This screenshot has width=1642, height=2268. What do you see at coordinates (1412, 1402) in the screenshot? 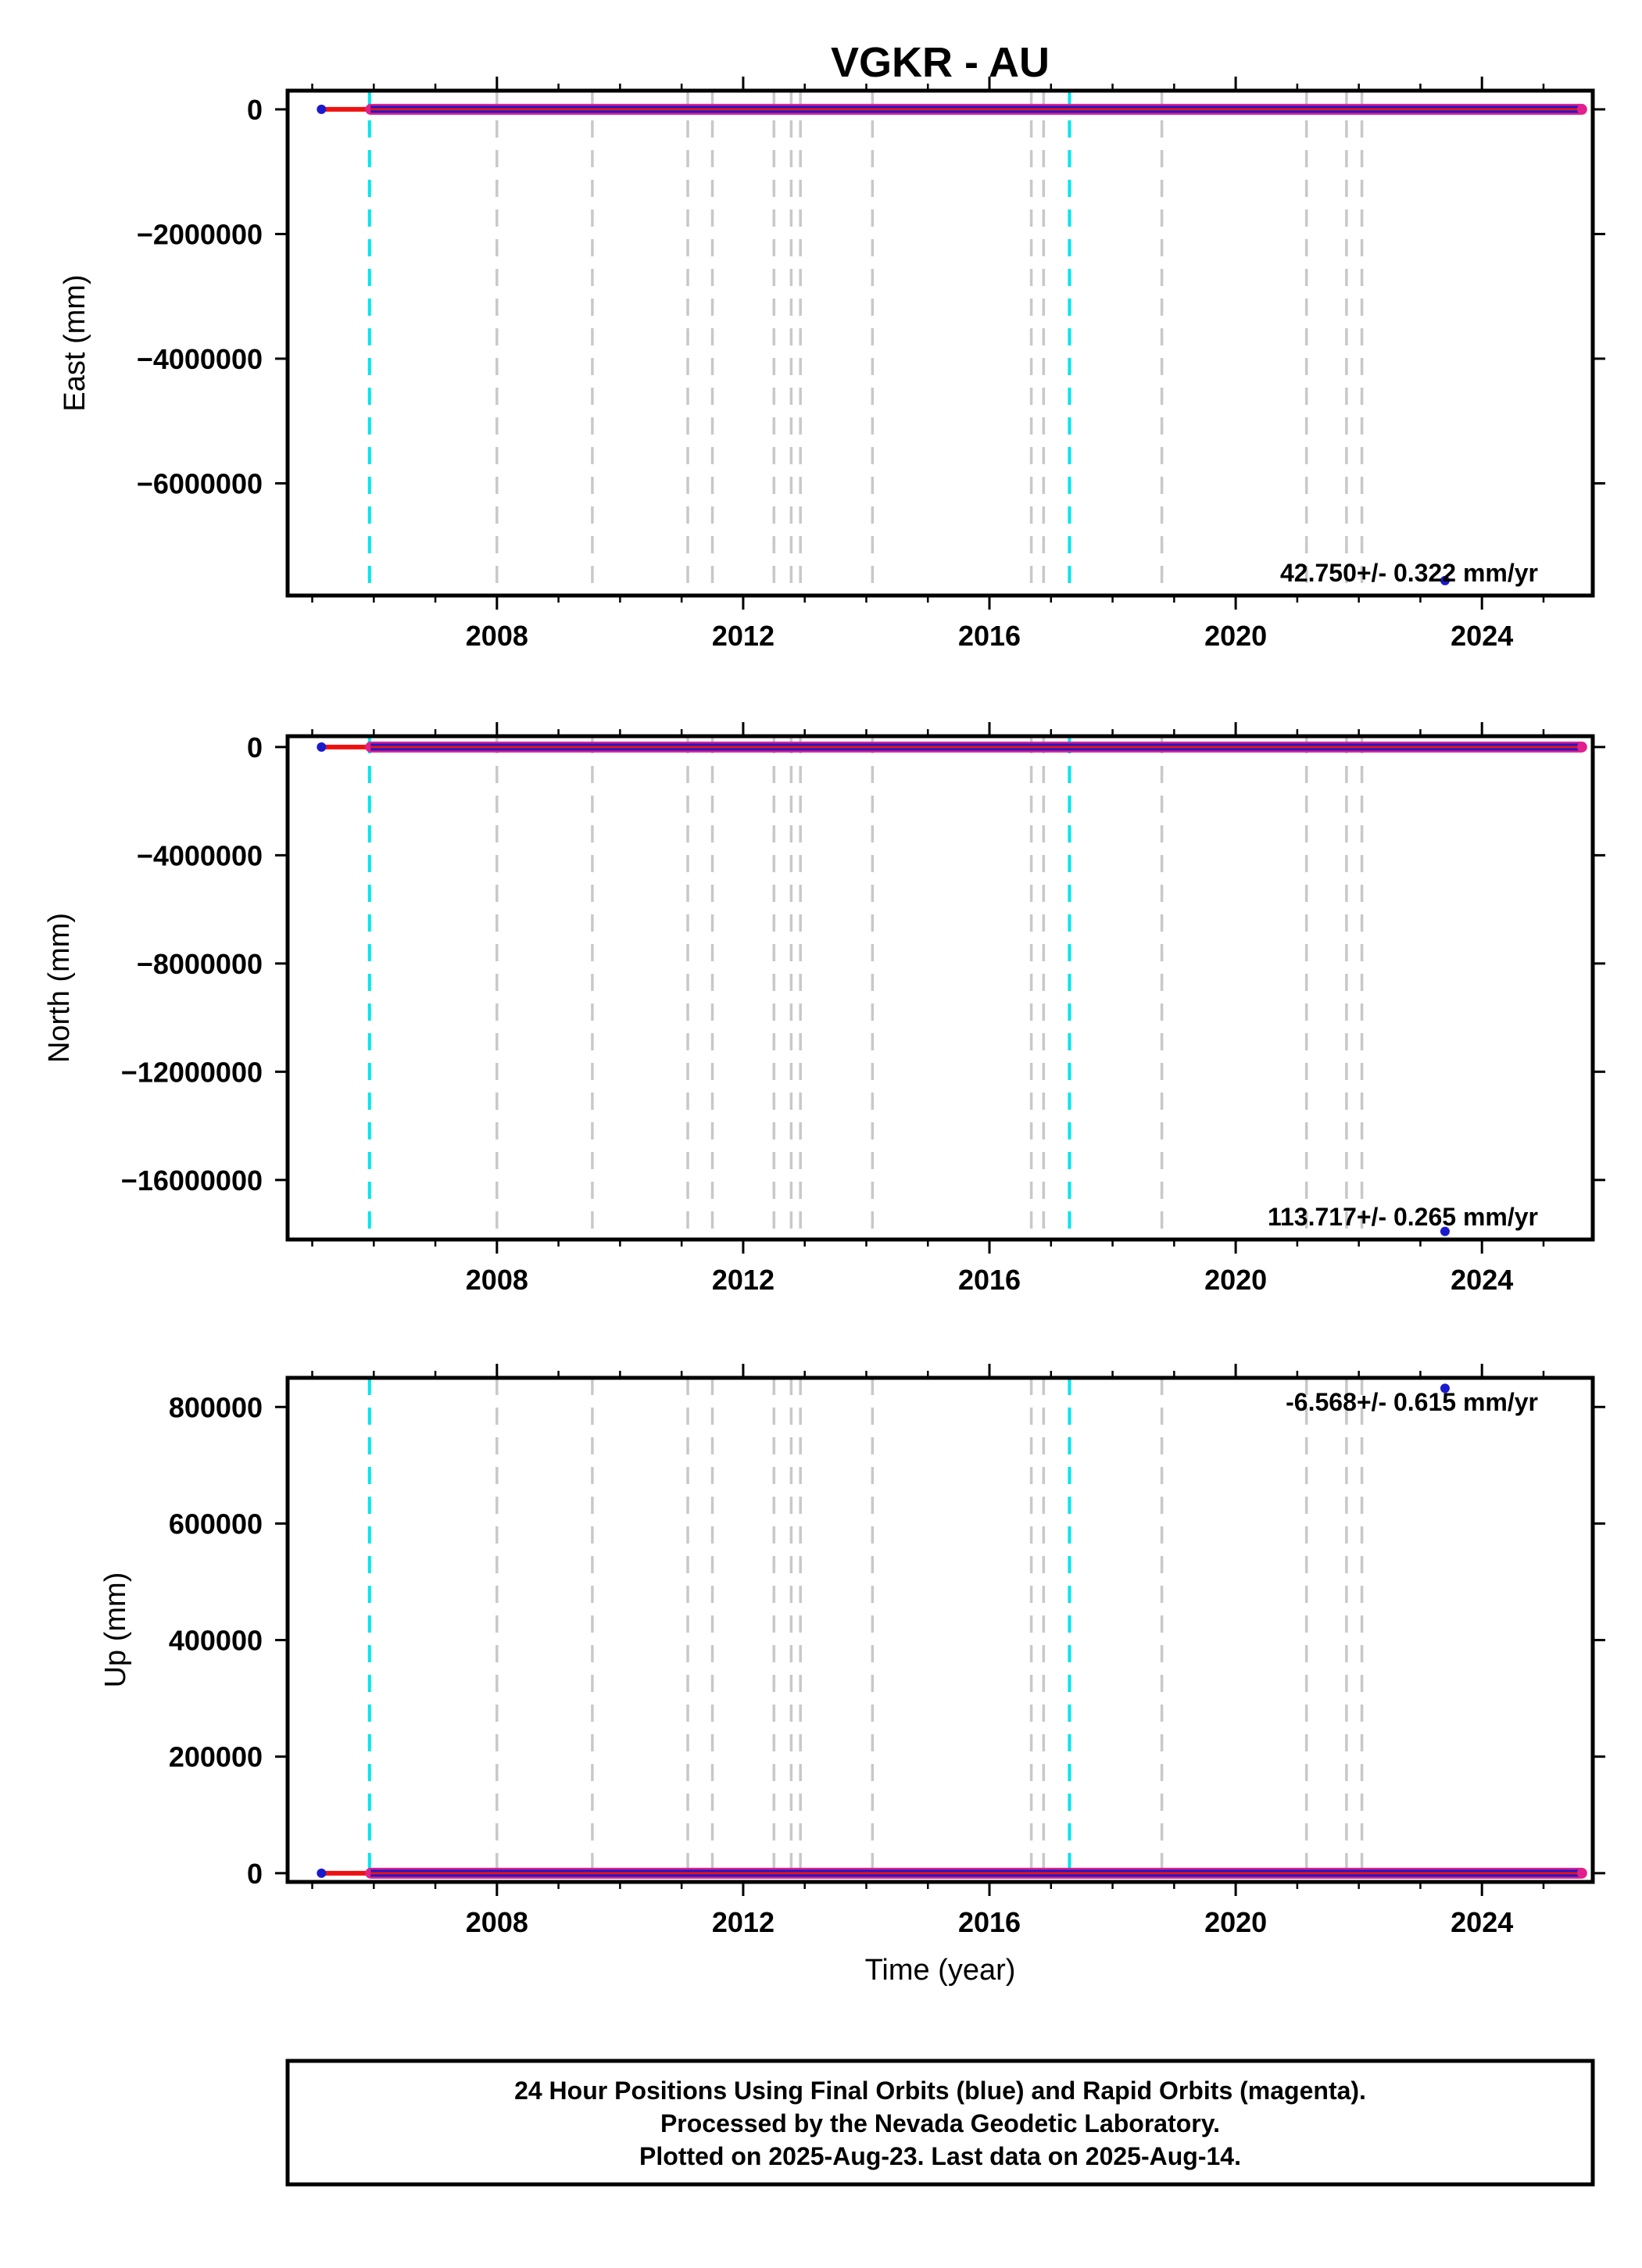
I see `velocity-rate-label: -6.568+/- 0.615 mm/yr` at bounding box center [1412, 1402].